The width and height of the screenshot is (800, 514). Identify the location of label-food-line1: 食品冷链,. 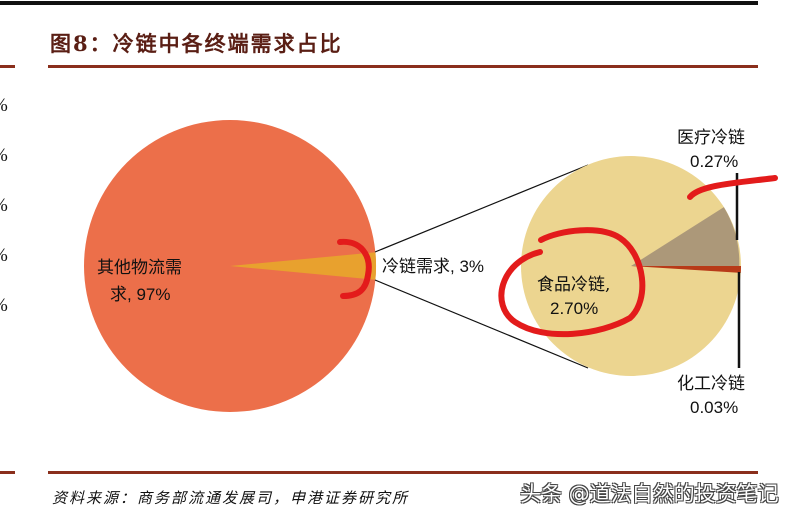
(574, 285).